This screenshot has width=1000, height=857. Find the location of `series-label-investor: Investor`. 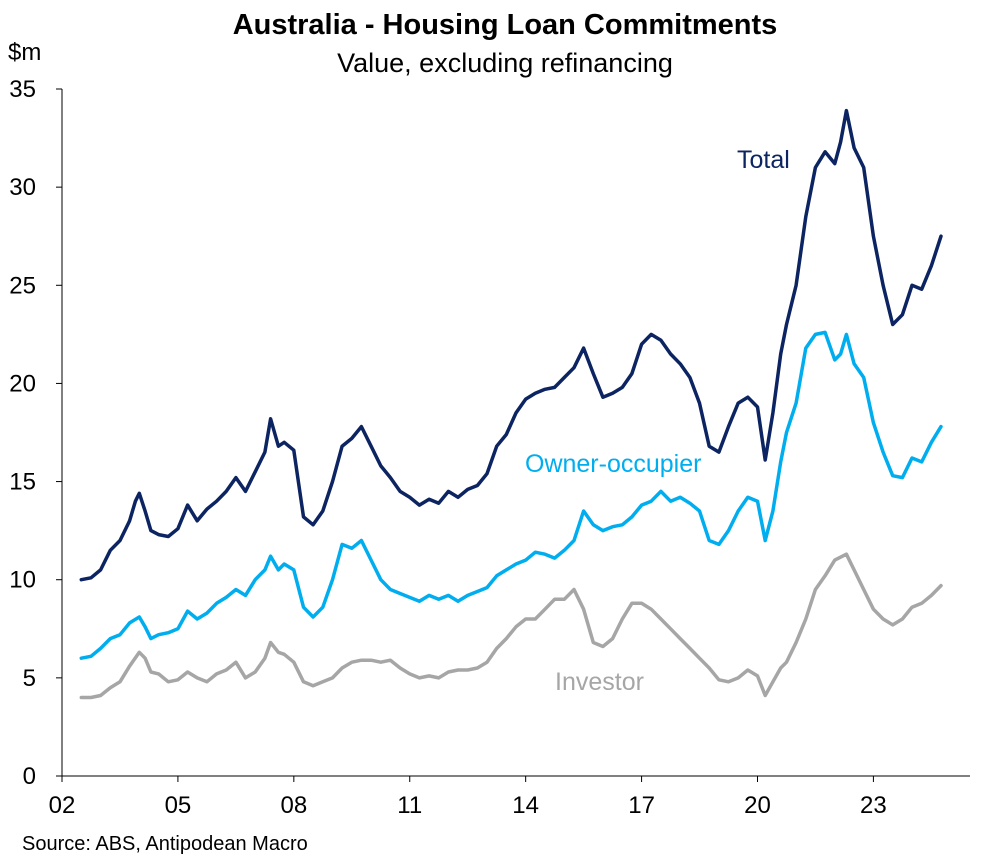

series-label-investor: Investor is located at coordinates (599, 682).